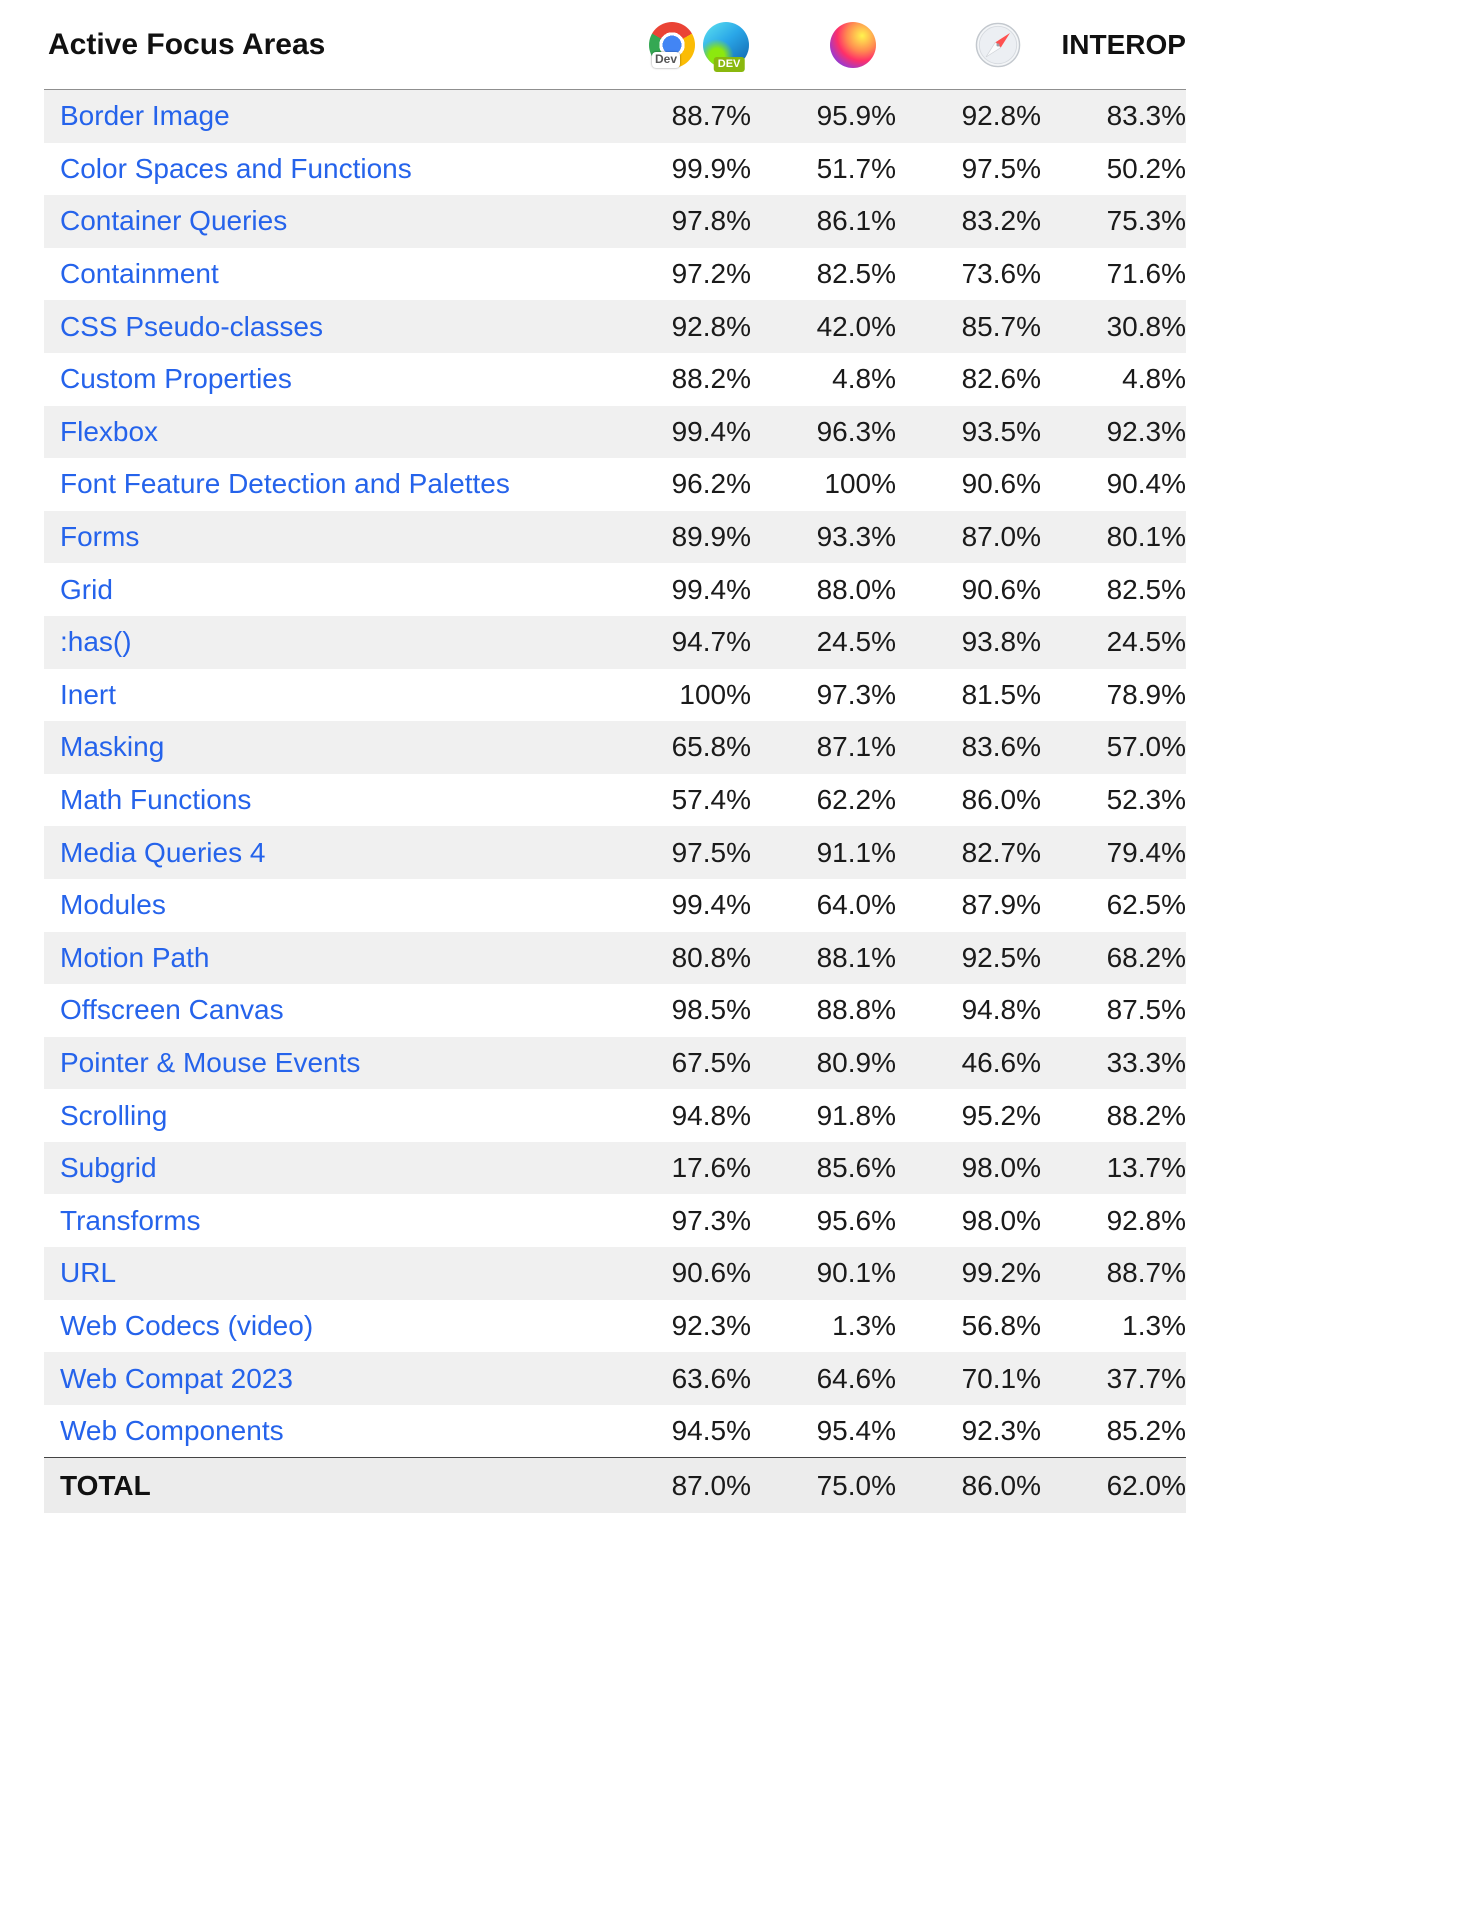 The height and width of the screenshot is (1910, 1480). I want to click on firefox-icon, so click(853, 44).